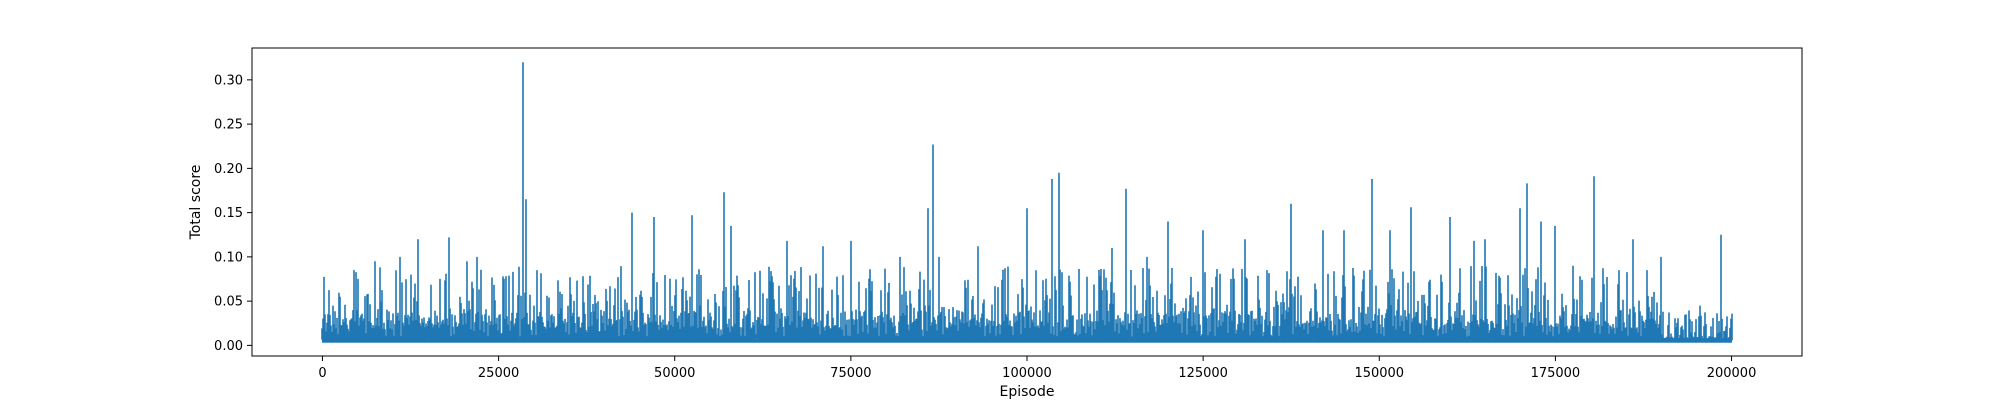 Image resolution: width=2000 pixels, height=400 pixels. I want to click on y-tick-label: 0.30, so click(228, 80).